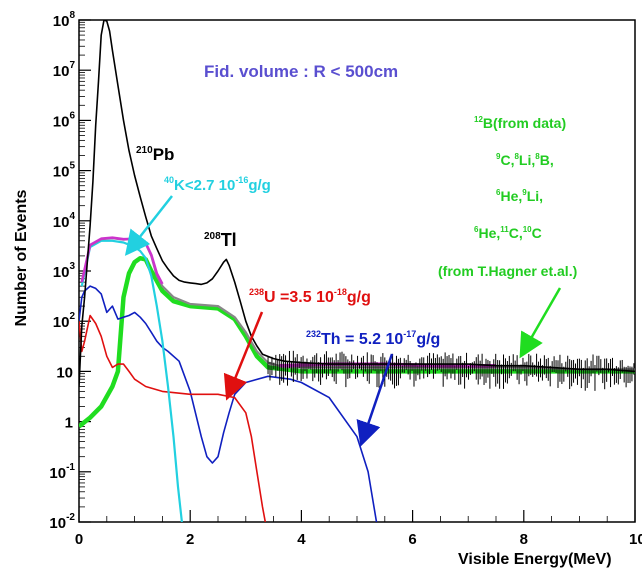 Image resolution: width=642 pixels, height=583 pixels. What do you see at coordinates (64, 321) in the screenshot?
I see `y-tick-label: 10²` at bounding box center [64, 321].